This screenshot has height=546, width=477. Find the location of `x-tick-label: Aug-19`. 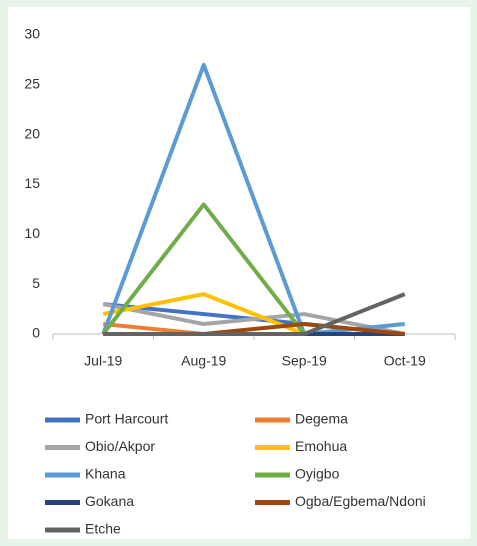

x-tick-label: Aug-19 is located at coordinates (203, 361).